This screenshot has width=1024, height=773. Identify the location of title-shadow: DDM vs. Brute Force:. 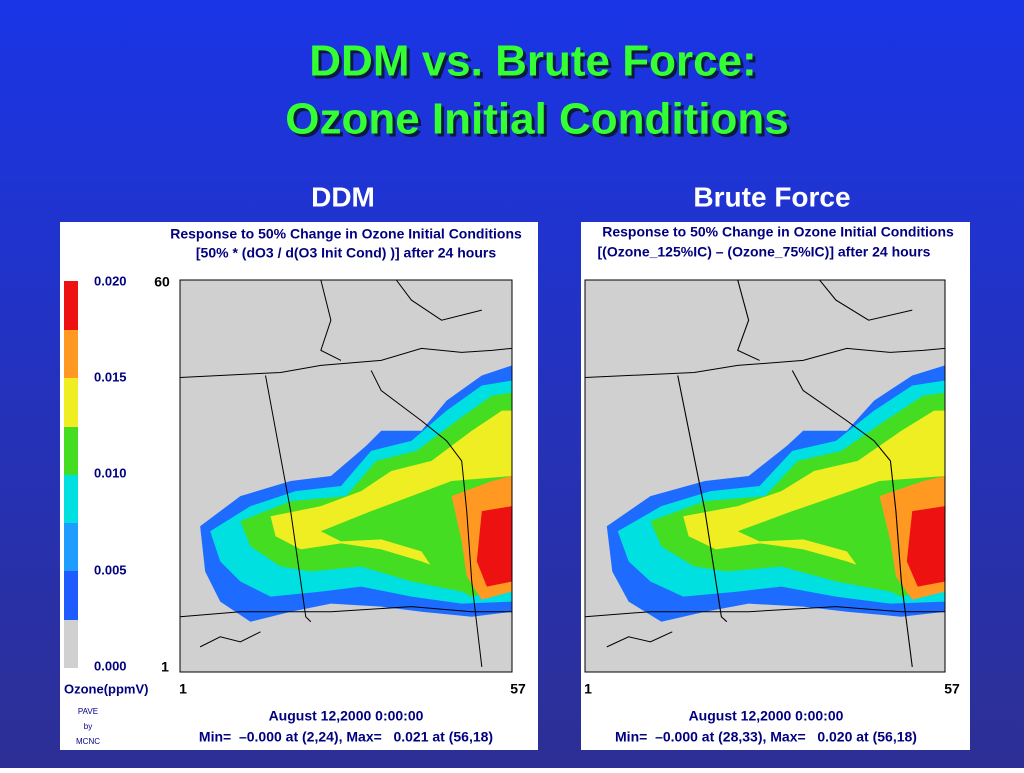
(535, 64).